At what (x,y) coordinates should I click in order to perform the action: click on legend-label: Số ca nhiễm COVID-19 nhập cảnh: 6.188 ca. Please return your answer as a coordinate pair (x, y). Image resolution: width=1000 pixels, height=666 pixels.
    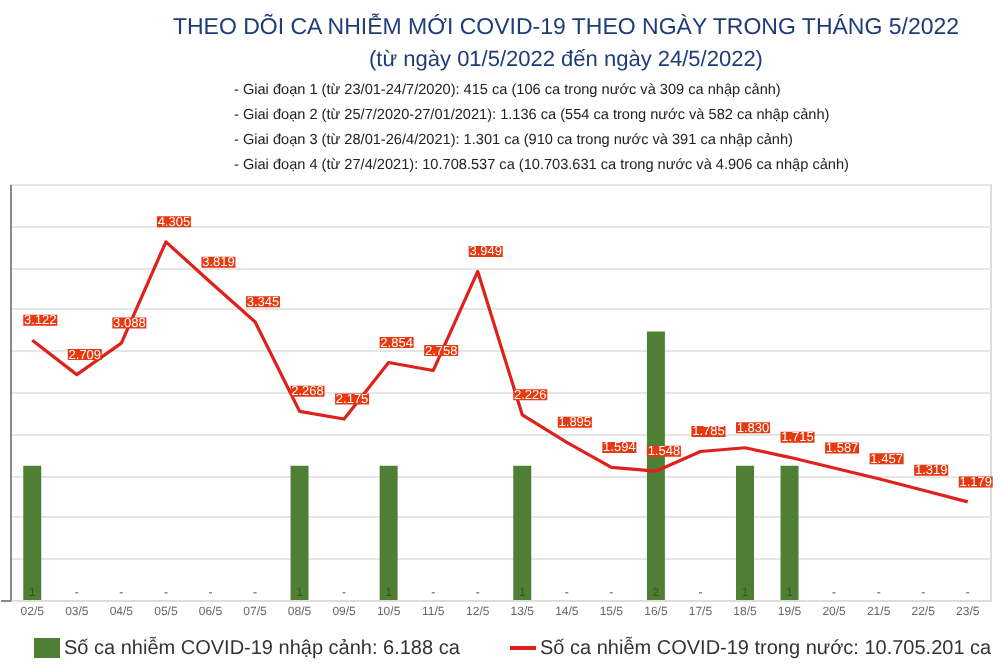
    Looking at the image, I should click on (262, 648).